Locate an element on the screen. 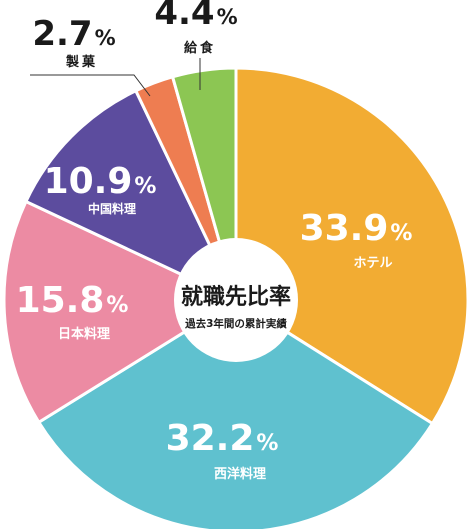 The height and width of the screenshot is (529, 467). data-label-value-5: 2.7% is located at coordinates (73, 34).